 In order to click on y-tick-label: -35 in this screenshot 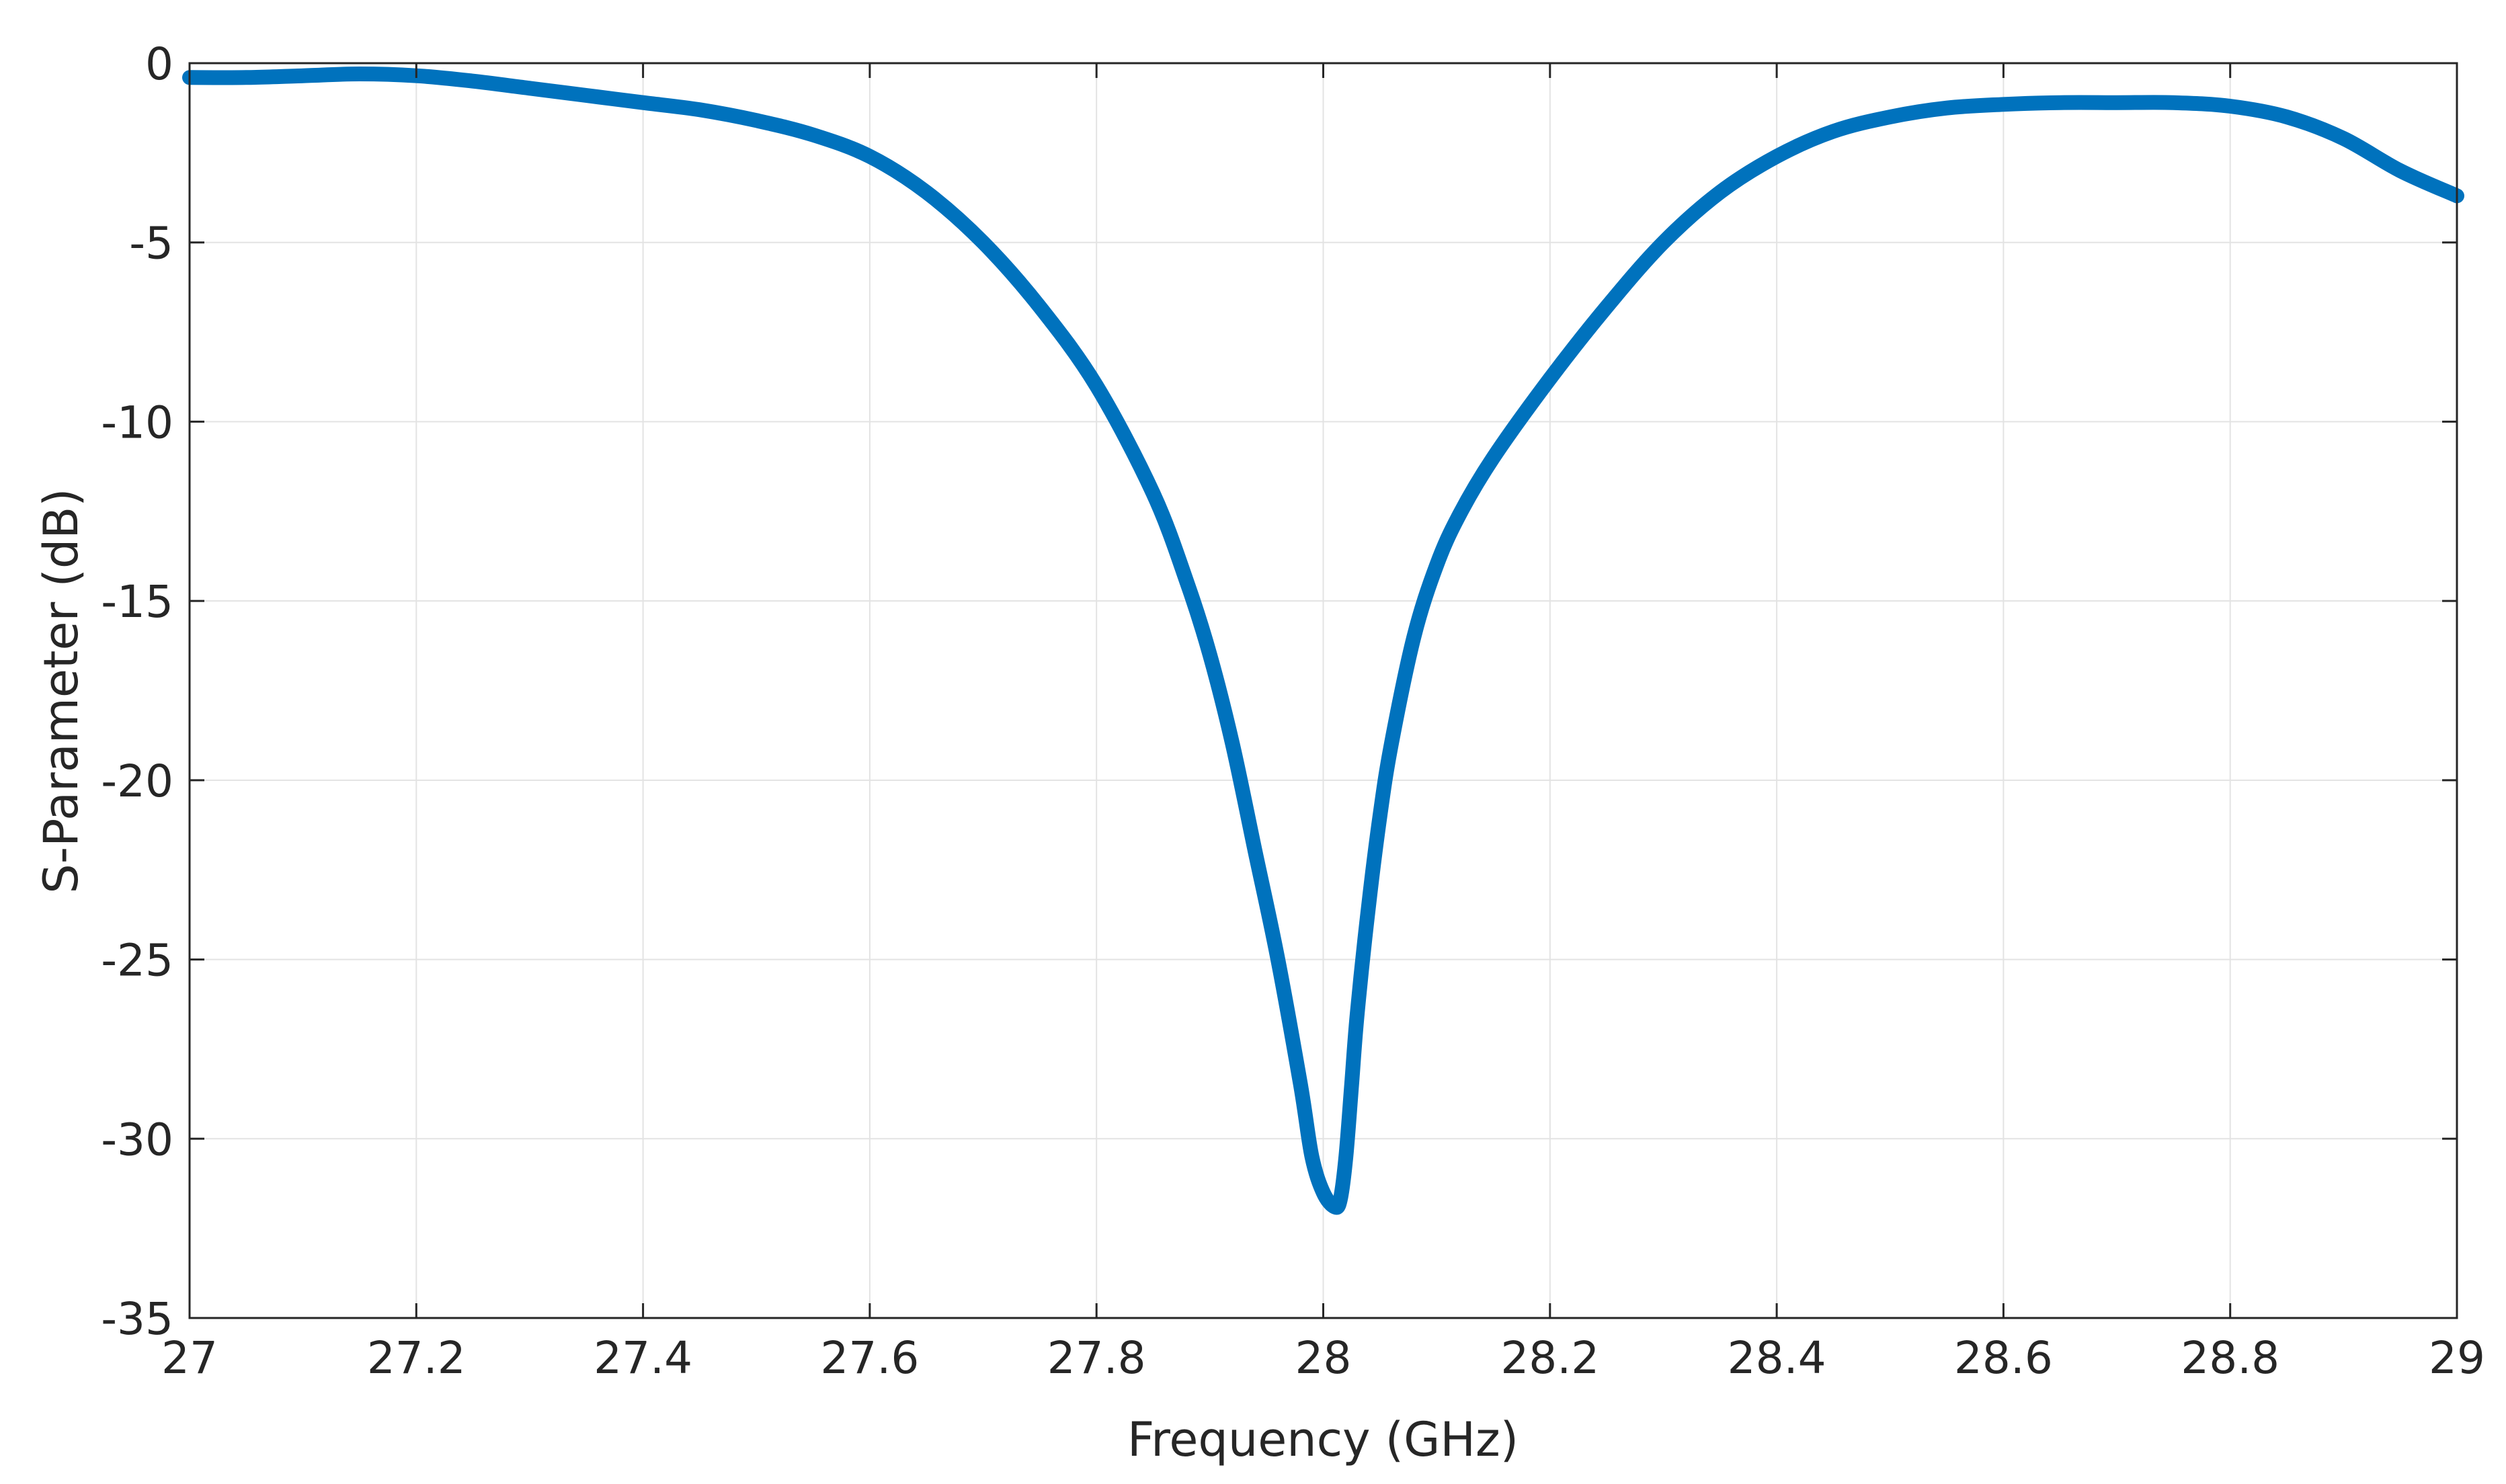, I will do `click(137, 1319)`.